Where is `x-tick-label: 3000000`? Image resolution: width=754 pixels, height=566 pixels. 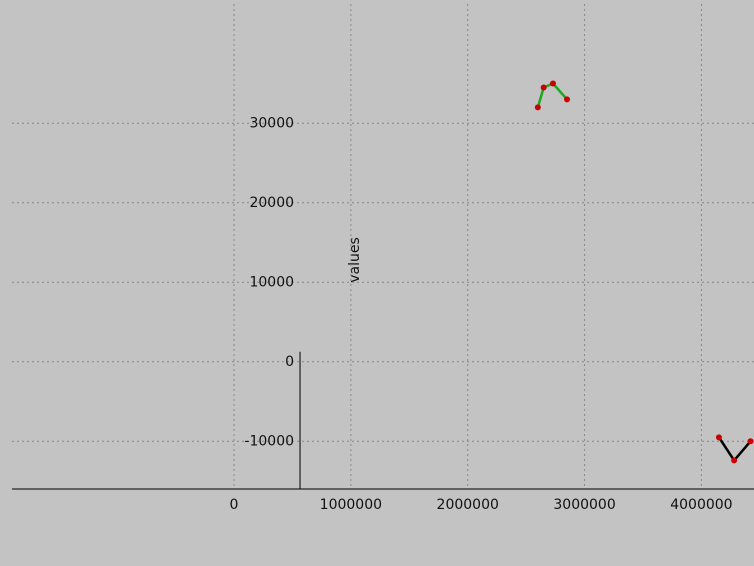 x-tick-label: 3000000 is located at coordinates (584, 505).